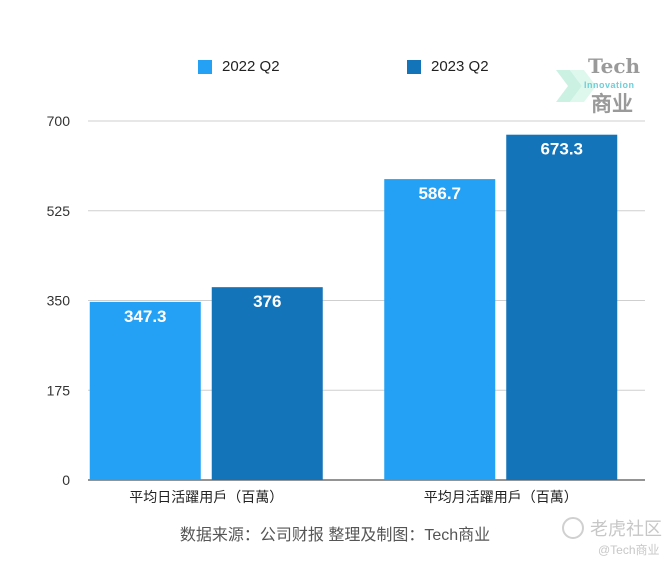 The height and width of the screenshot is (566, 670). I want to click on y-tick-label: 700, so click(59, 121).